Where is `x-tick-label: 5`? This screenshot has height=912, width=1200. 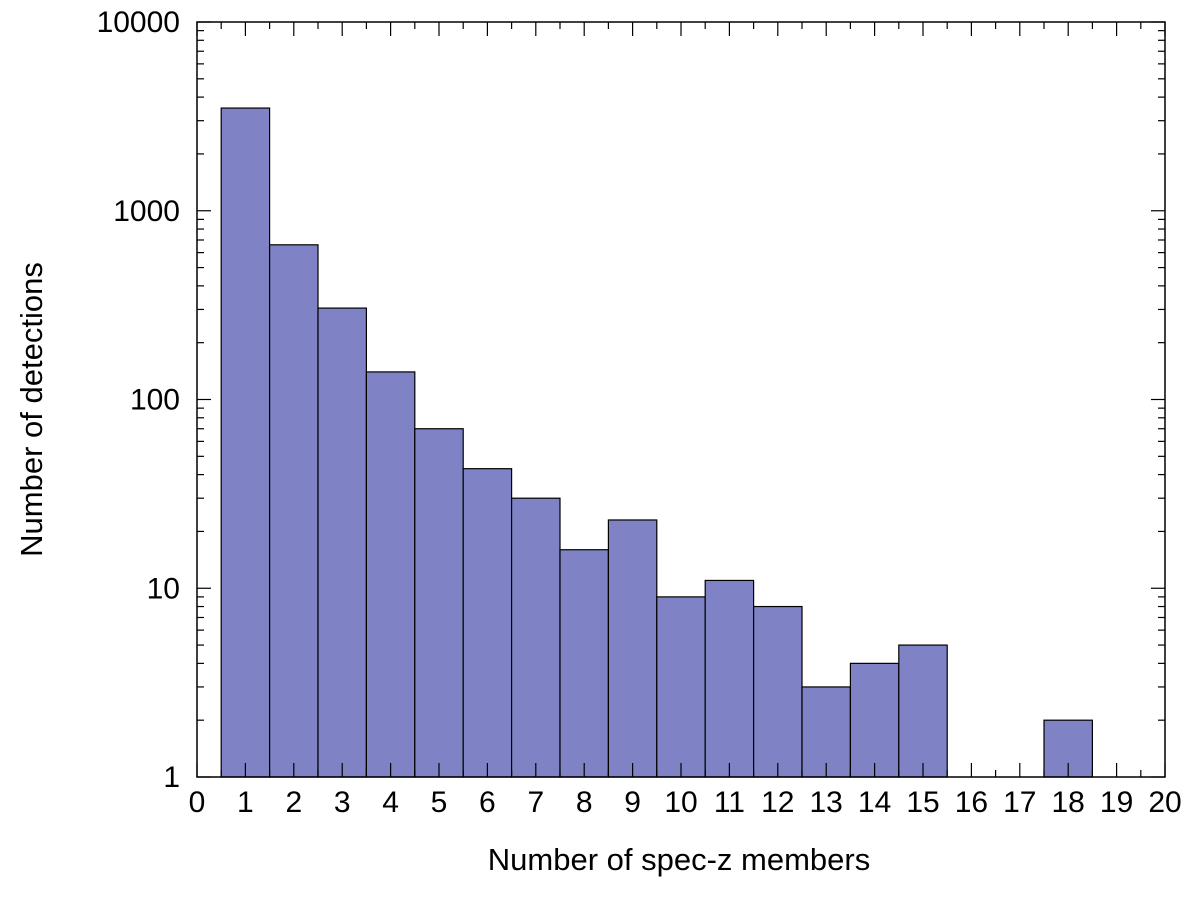 x-tick-label: 5 is located at coordinates (439, 802).